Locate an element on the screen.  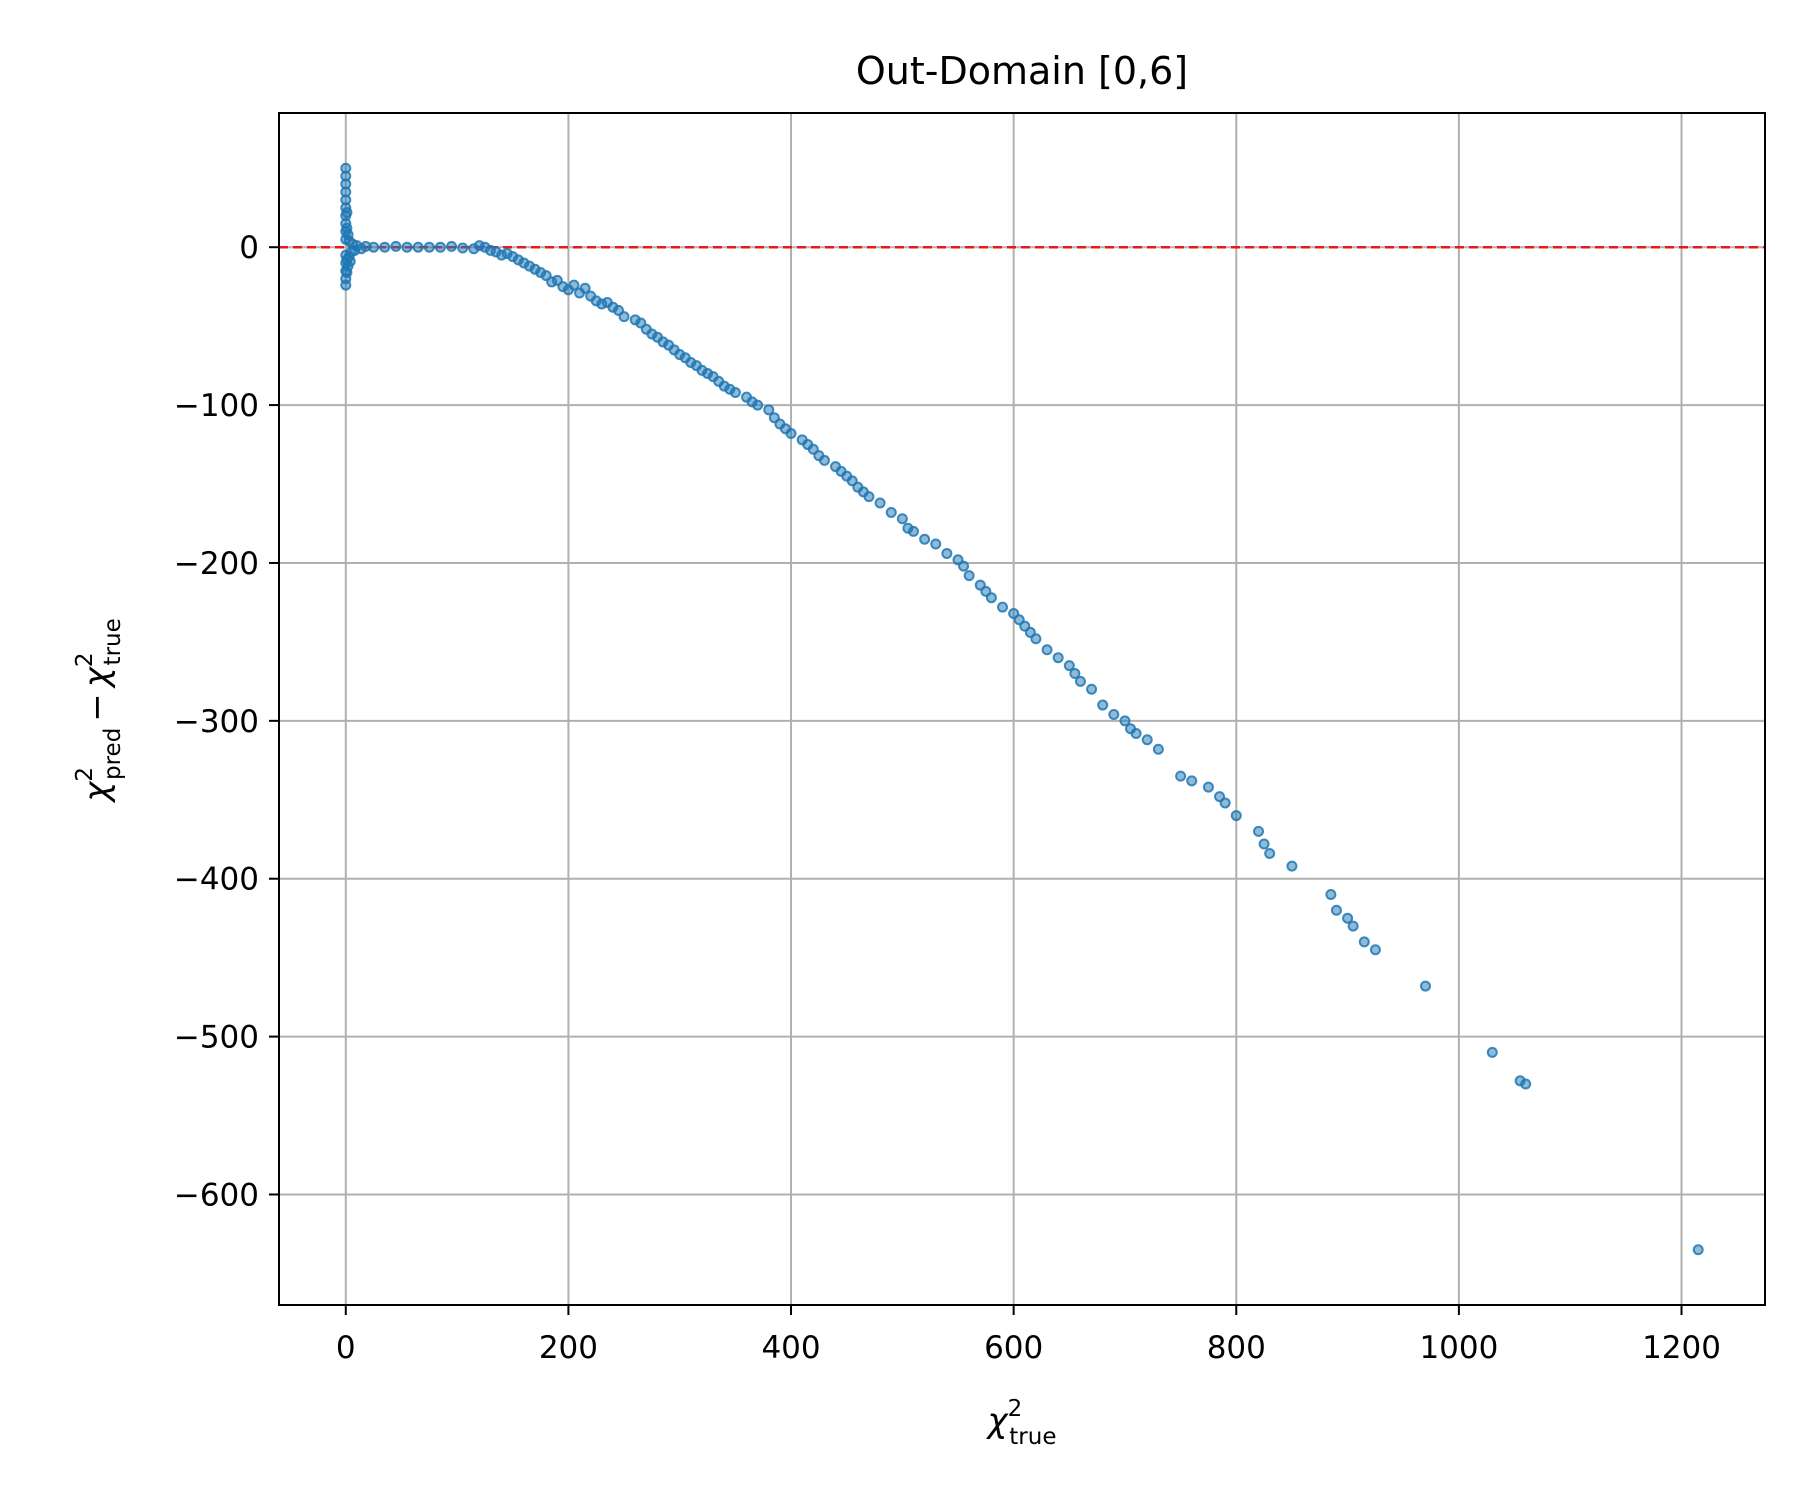
x-tick-label: 600 is located at coordinates (1013, 1348).